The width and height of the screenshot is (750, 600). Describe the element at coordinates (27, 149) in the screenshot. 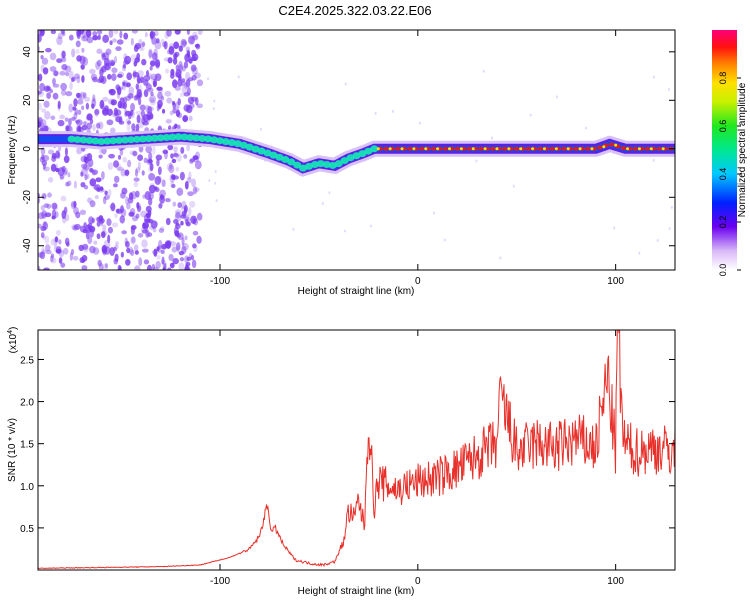

I see `spectrogram-ytick-label: 0` at that location.